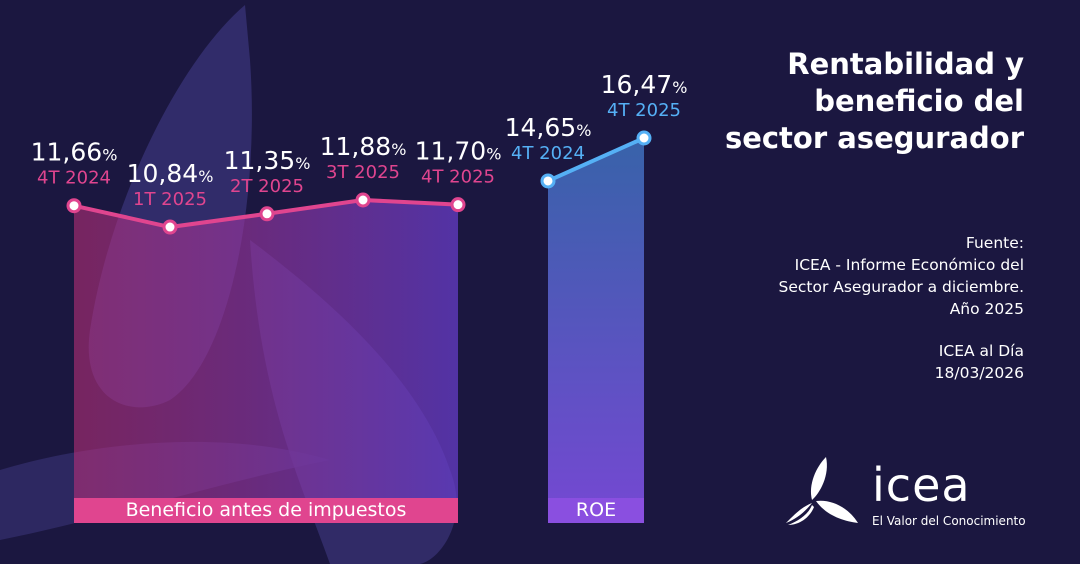  I want to click on value-label: 16,47%, so click(644, 84).